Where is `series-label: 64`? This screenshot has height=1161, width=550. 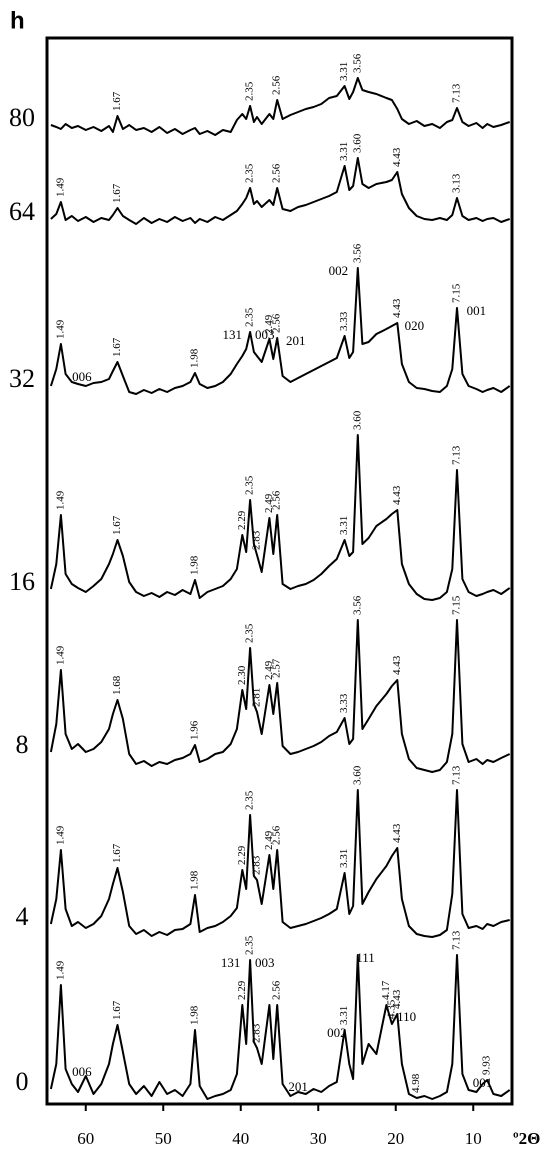
series-label: 64 is located at coordinates (22, 211).